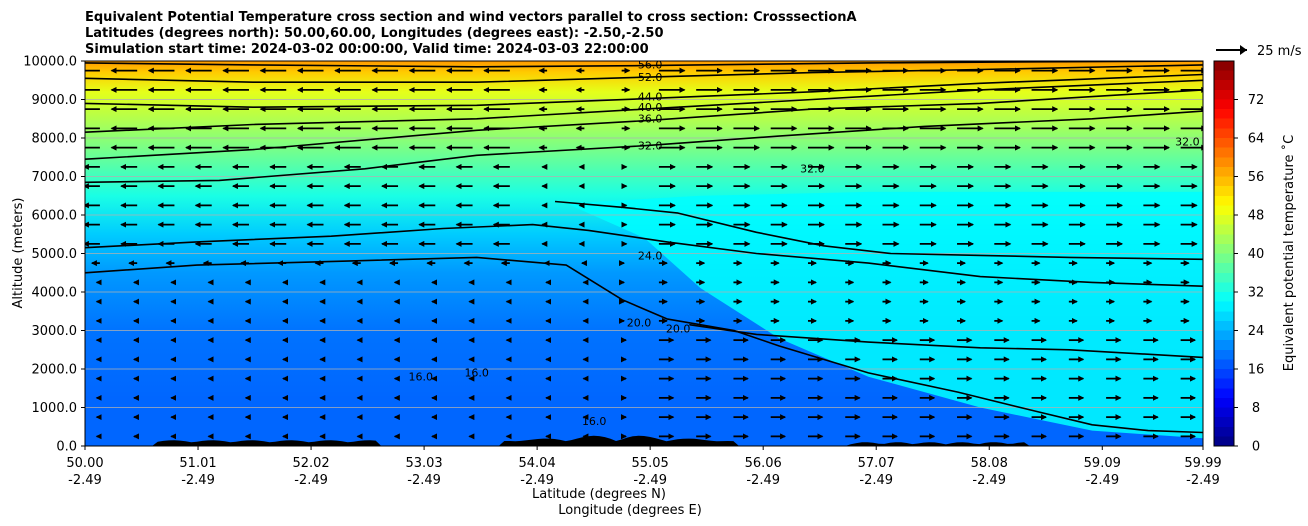 Image resolution: width=1308 pixels, height=526 pixels. Describe the element at coordinates (55, 370) in the screenshot. I see `y-tick-label: 2000.0` at that location.